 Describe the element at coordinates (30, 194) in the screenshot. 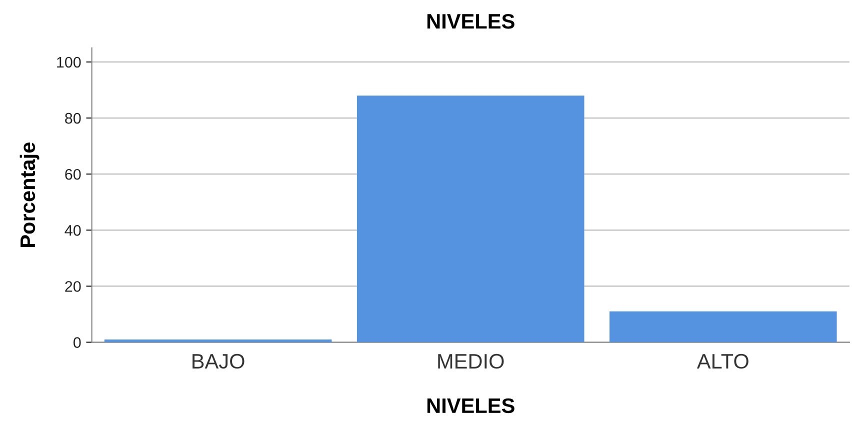

I see `y-axis-title: Porcentaje` at that location.